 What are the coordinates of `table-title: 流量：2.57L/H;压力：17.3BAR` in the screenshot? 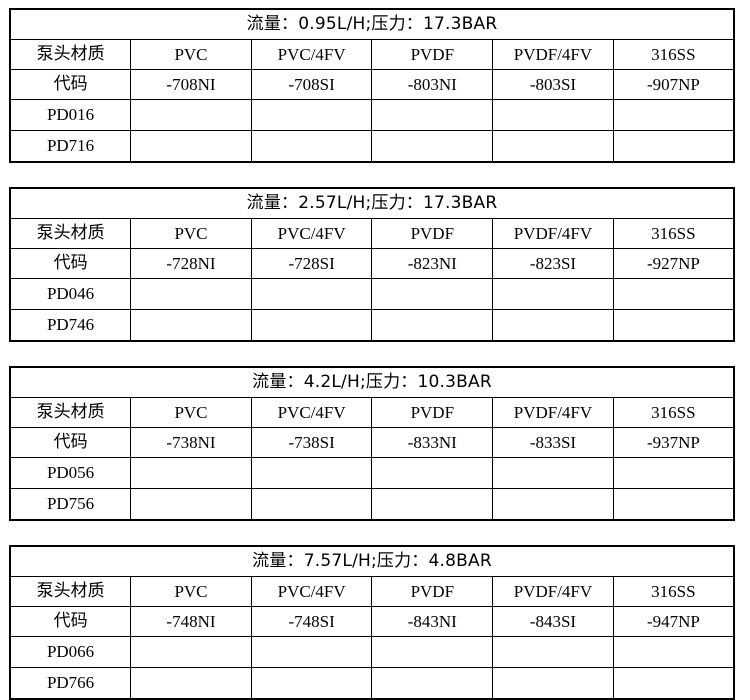 It's located at (372, 203).